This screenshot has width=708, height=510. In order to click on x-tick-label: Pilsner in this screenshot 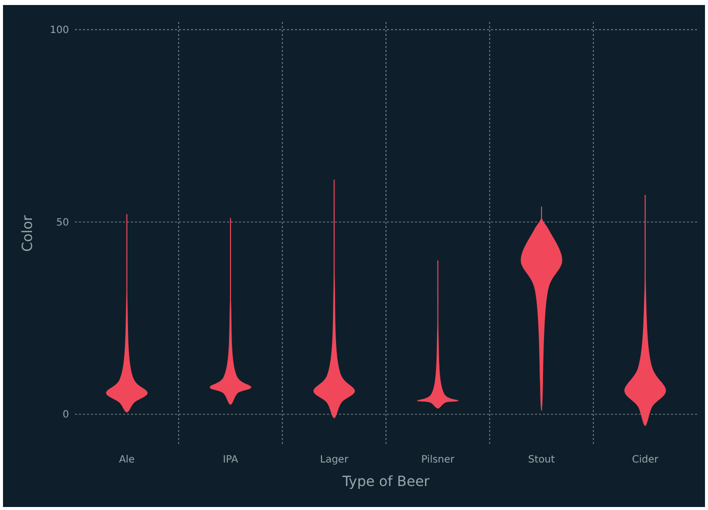, I will do `click(438, 460)`.